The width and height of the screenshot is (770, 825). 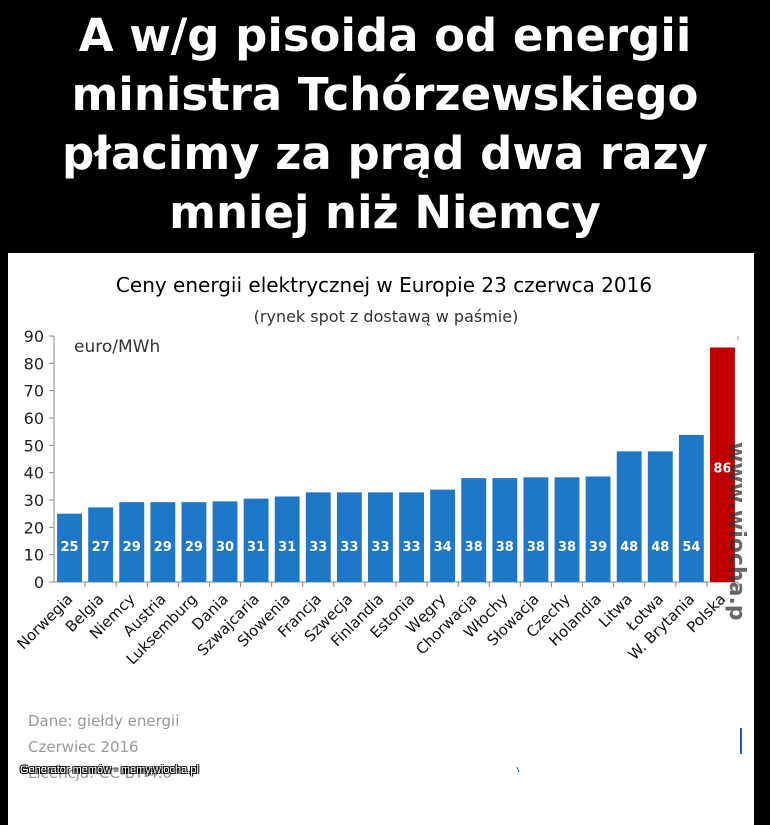 I want to click on watermark-text: www.wiocha.pl, so click(x=736, y=531).